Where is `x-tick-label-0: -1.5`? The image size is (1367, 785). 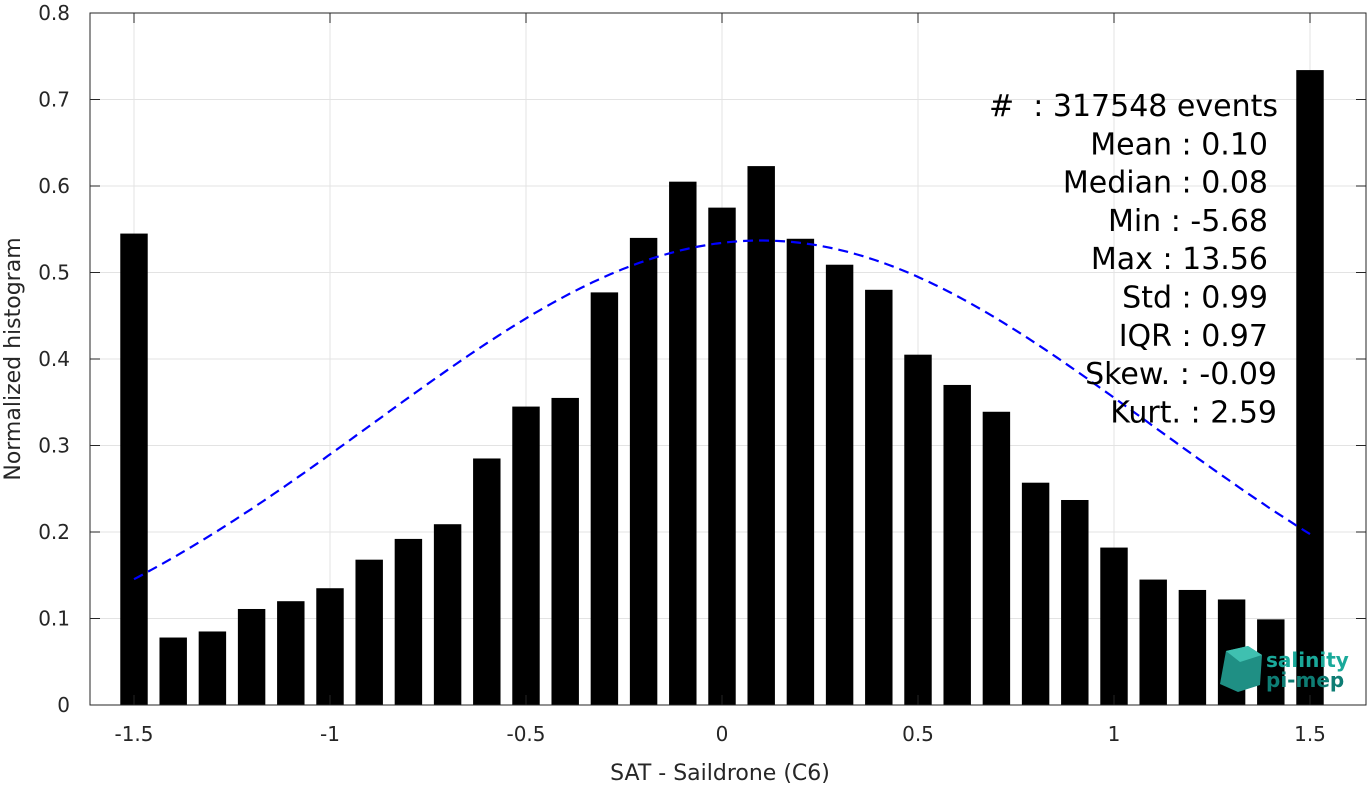 x-tick-label-0: -1.5 is located at coordinates (133, 734).